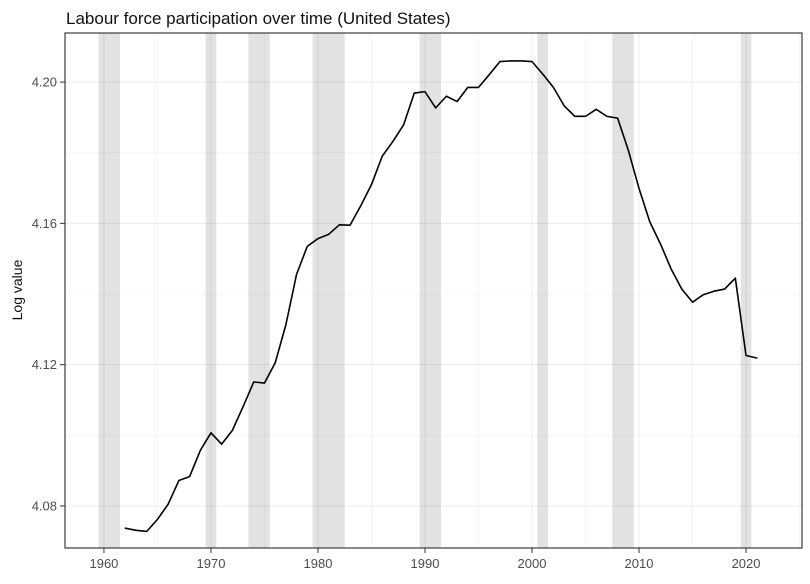  I want to click on y-tick-label: 4.20, so click(44, 82).